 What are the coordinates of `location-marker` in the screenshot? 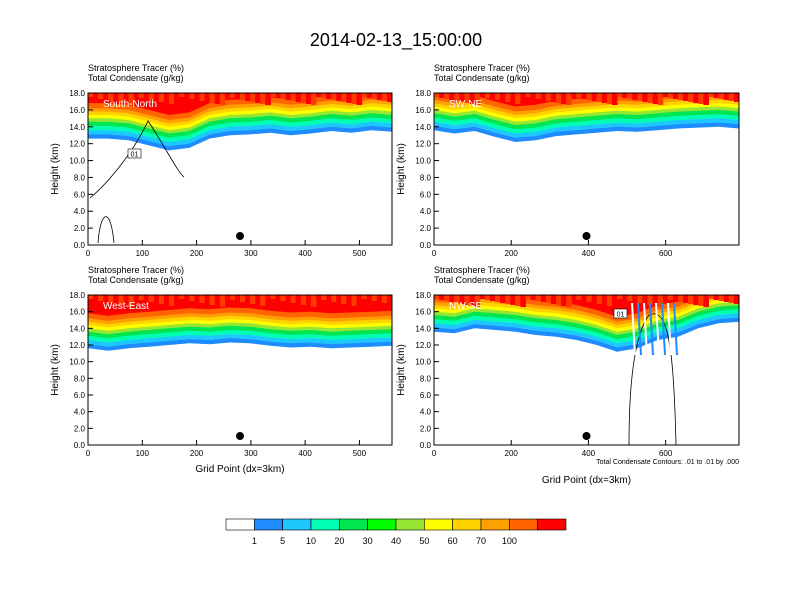 It's located at (240, 236).